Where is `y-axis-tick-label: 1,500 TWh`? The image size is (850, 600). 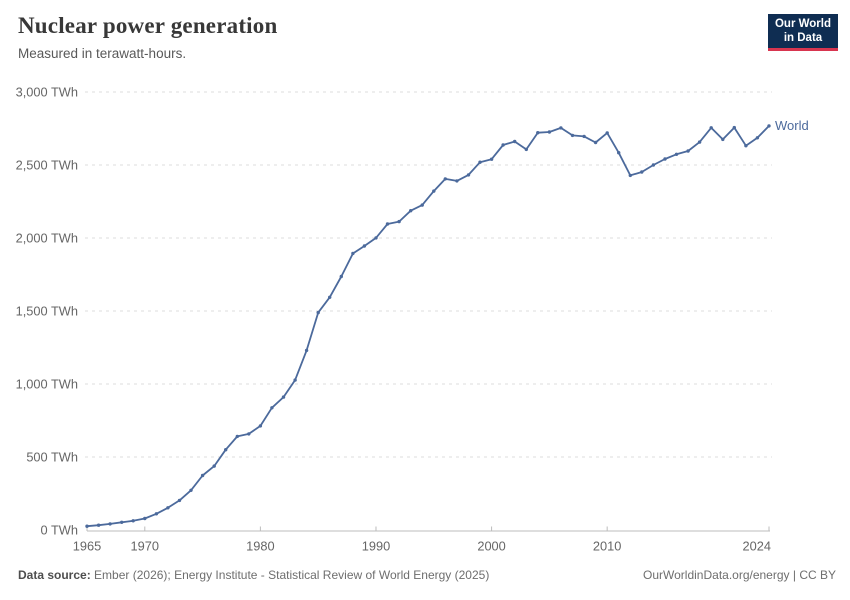 y-axis-tick-label: 1,500 TWh is located at coordinates (47, 311).